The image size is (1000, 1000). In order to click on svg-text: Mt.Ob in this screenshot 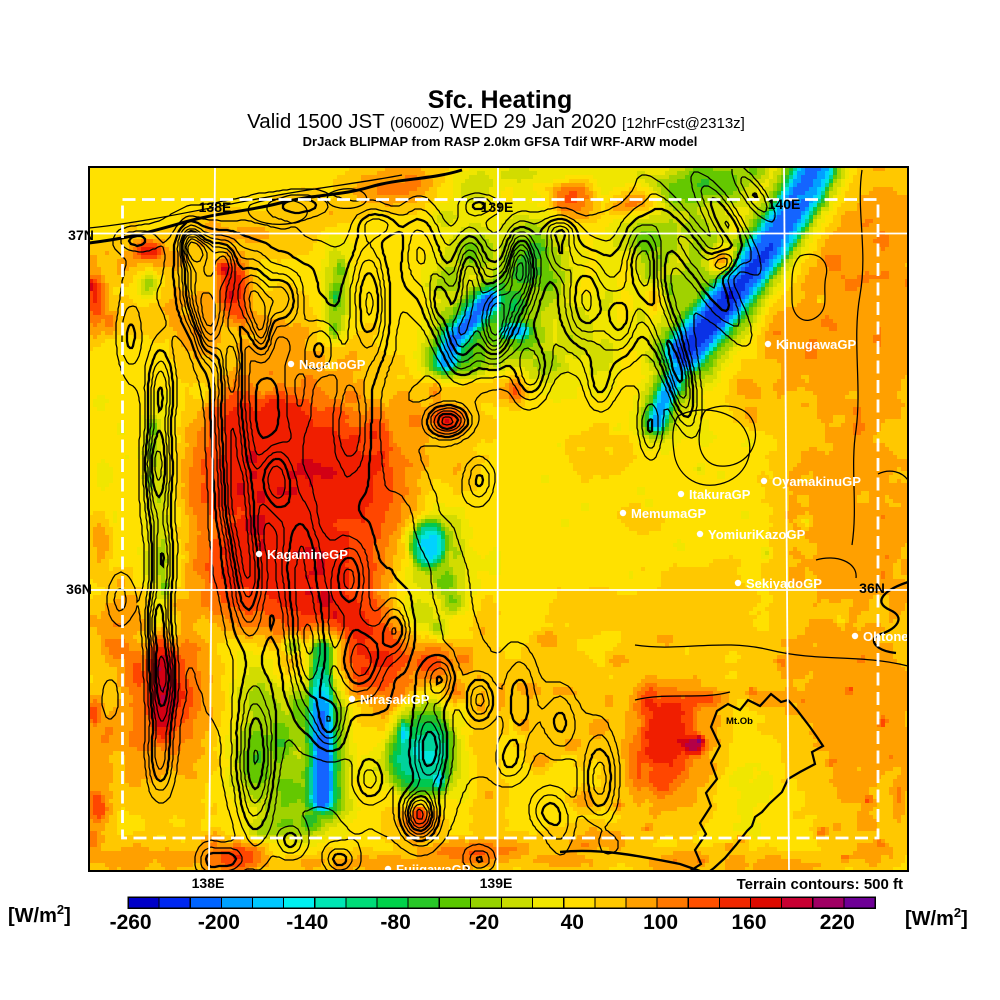, I will do `click(739, 721)`.